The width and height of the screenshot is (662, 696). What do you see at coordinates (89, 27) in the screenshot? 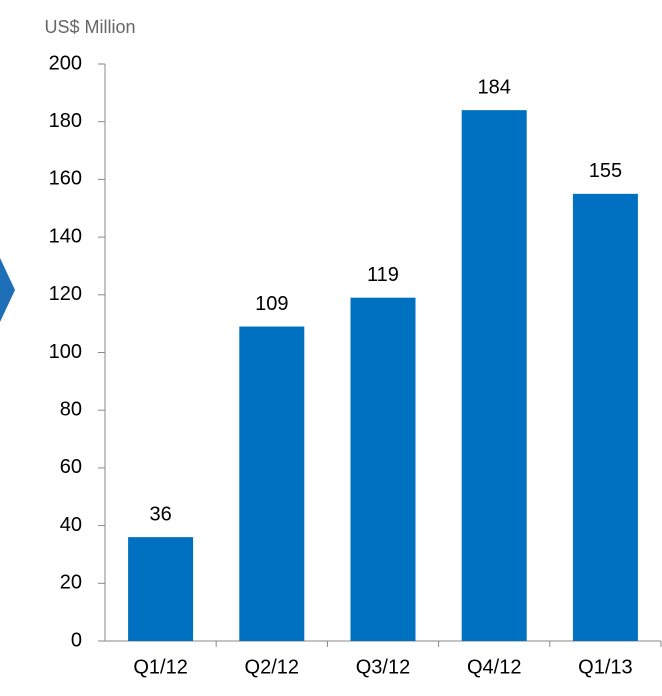
I see `y-axis-label: US$ Million` at bounding box center [89, 27].